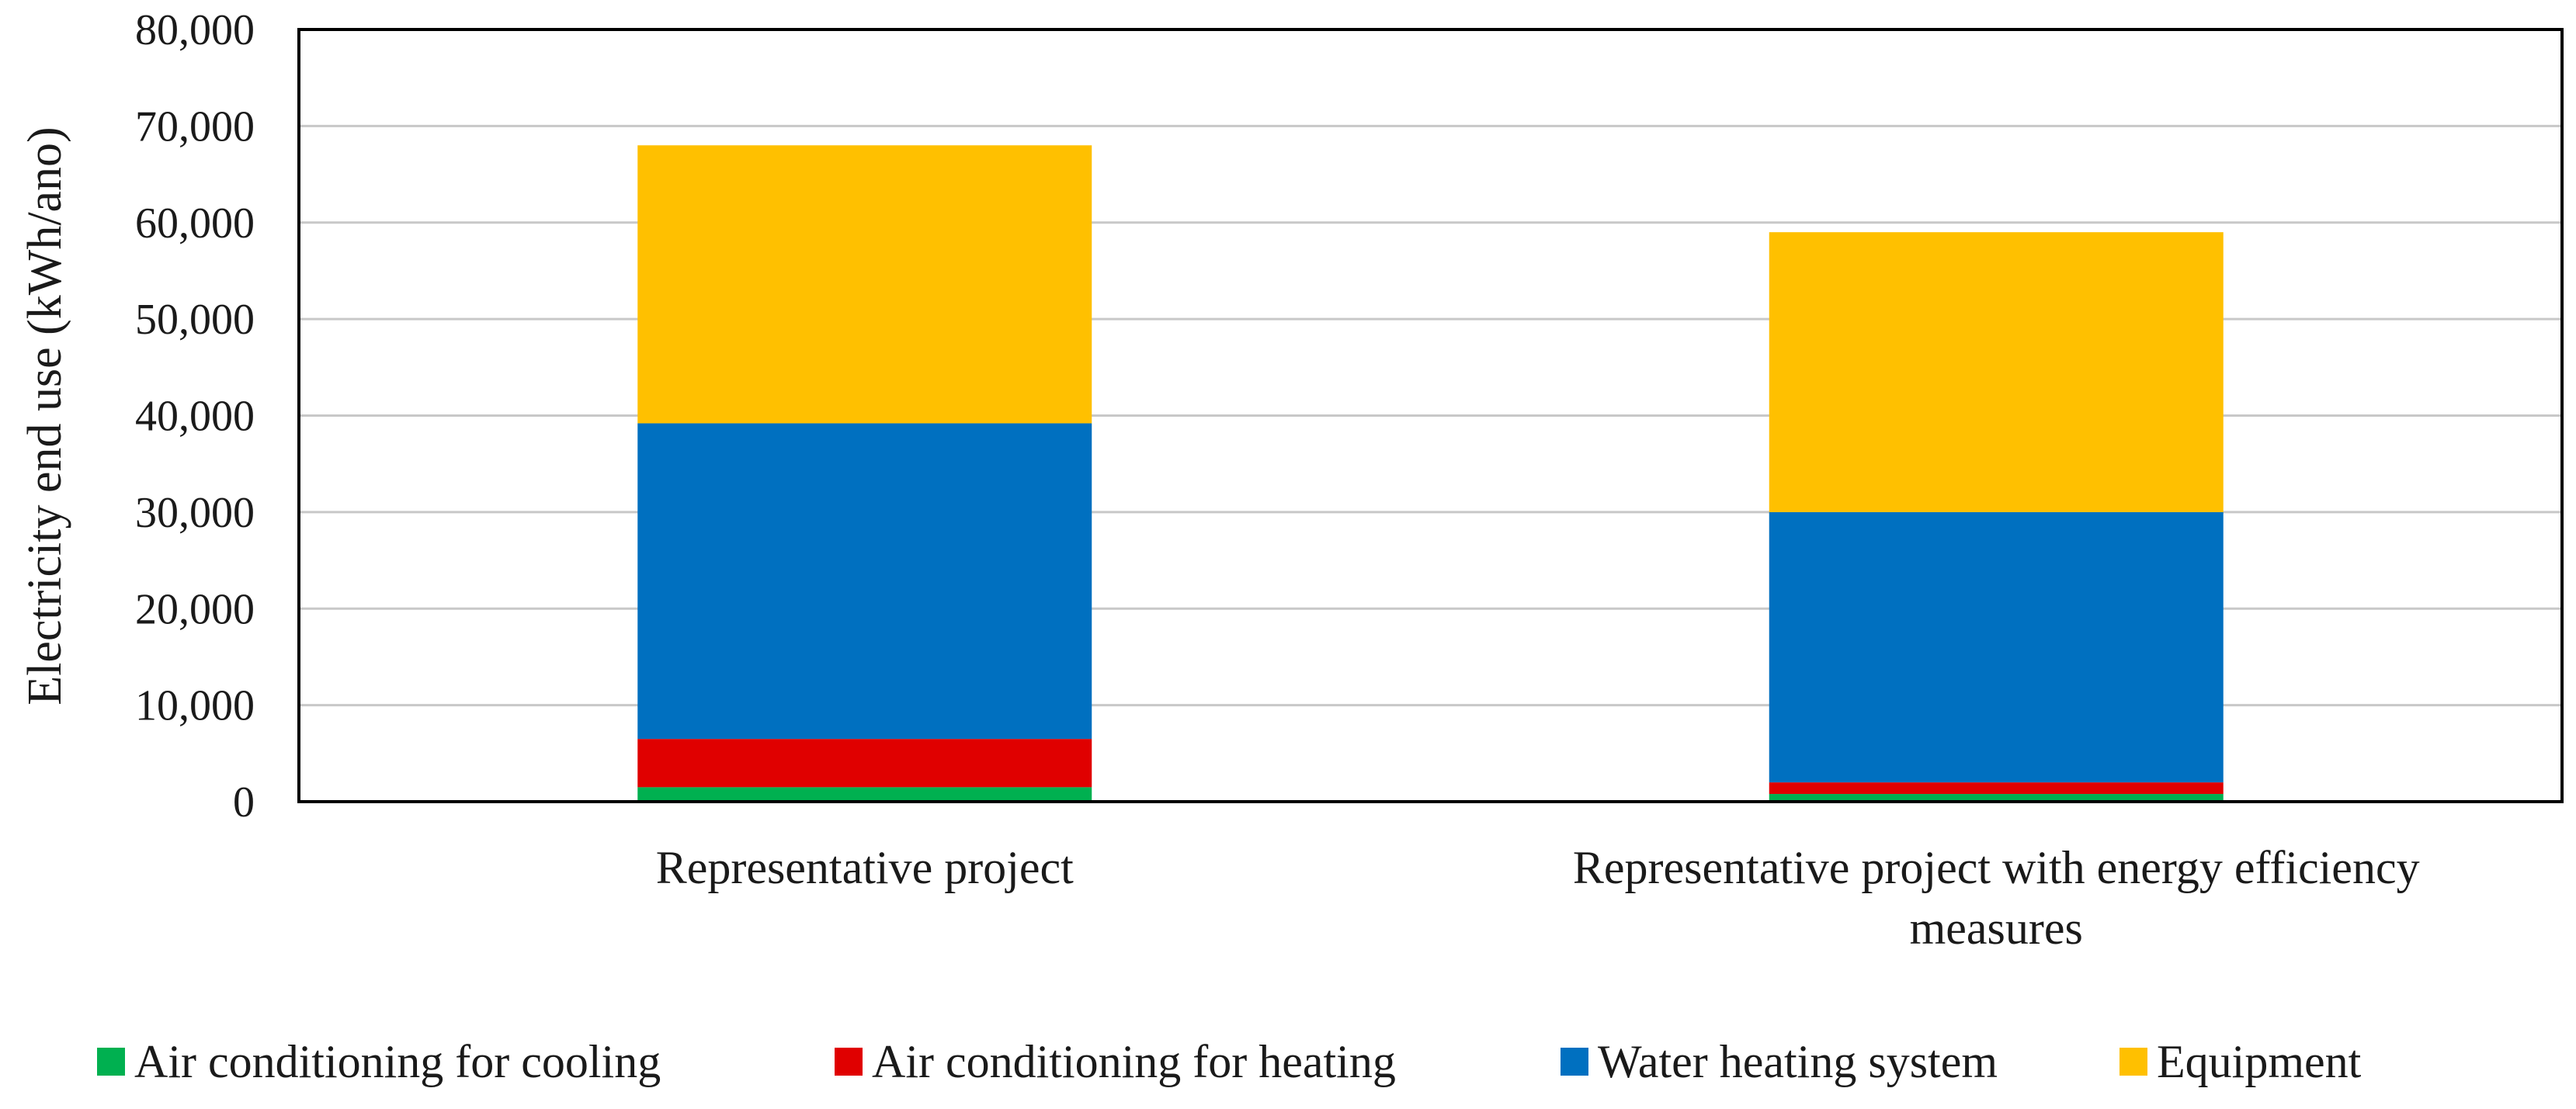 Image resolution: width=2576 pixels, height=1109 pixels. What do you see at coordinates (1798, 1062) in the screenshot?
I see `legend-label: Water heating system` at bounding box center [1798, 1062].